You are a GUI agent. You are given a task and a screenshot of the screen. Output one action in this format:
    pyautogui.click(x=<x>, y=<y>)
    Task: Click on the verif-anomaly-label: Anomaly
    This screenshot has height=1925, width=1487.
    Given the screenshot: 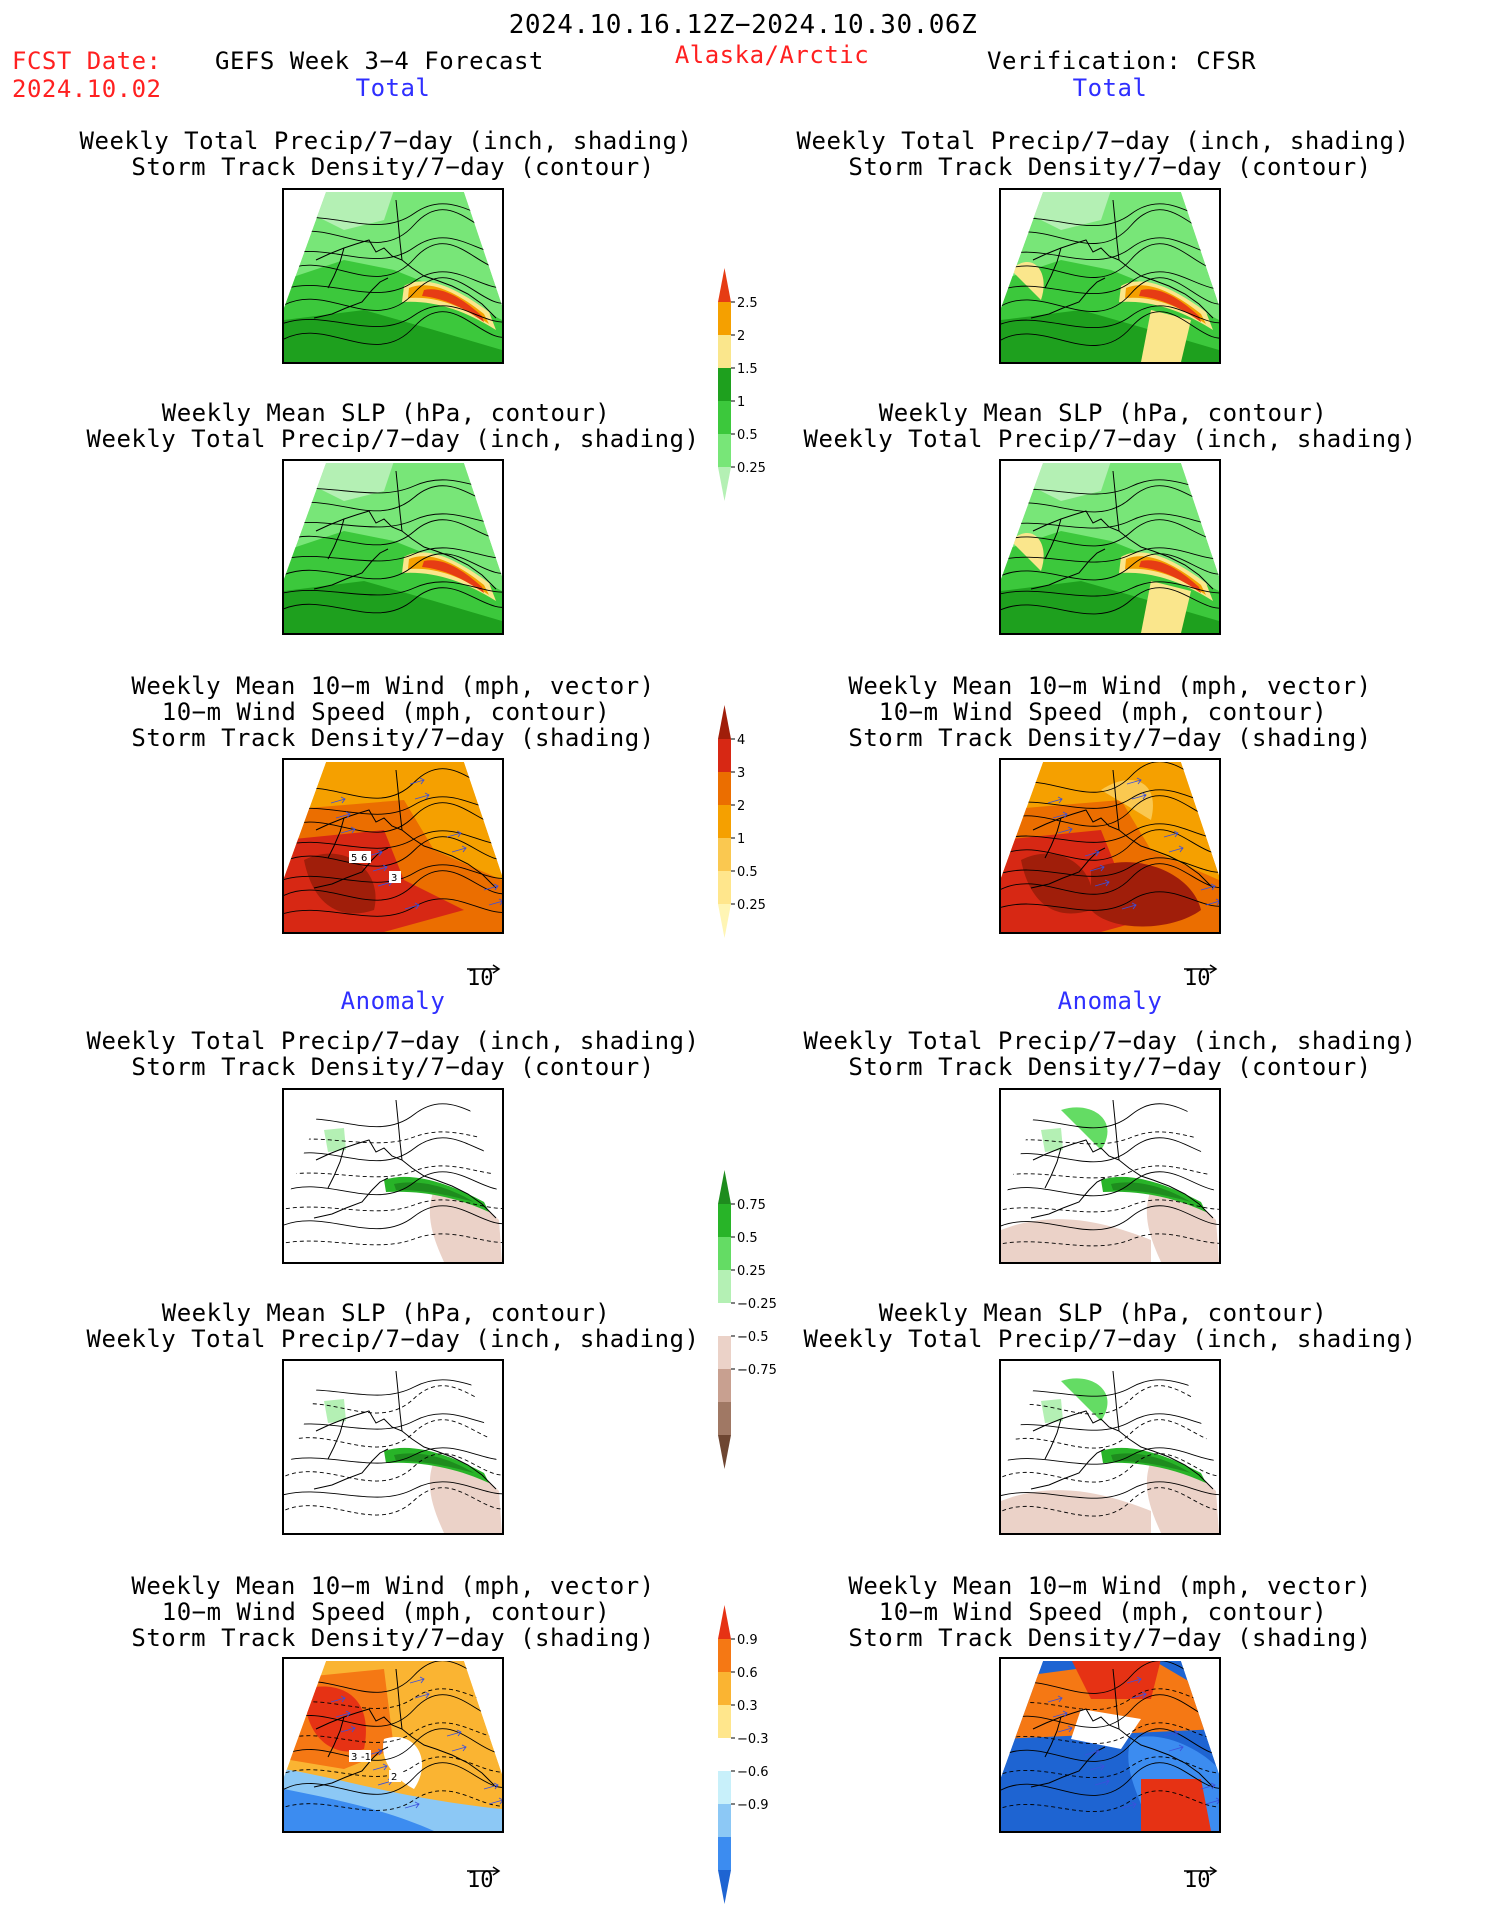 What is the action you would take?
    pyautogui.click(x=1110, y=1001)
    